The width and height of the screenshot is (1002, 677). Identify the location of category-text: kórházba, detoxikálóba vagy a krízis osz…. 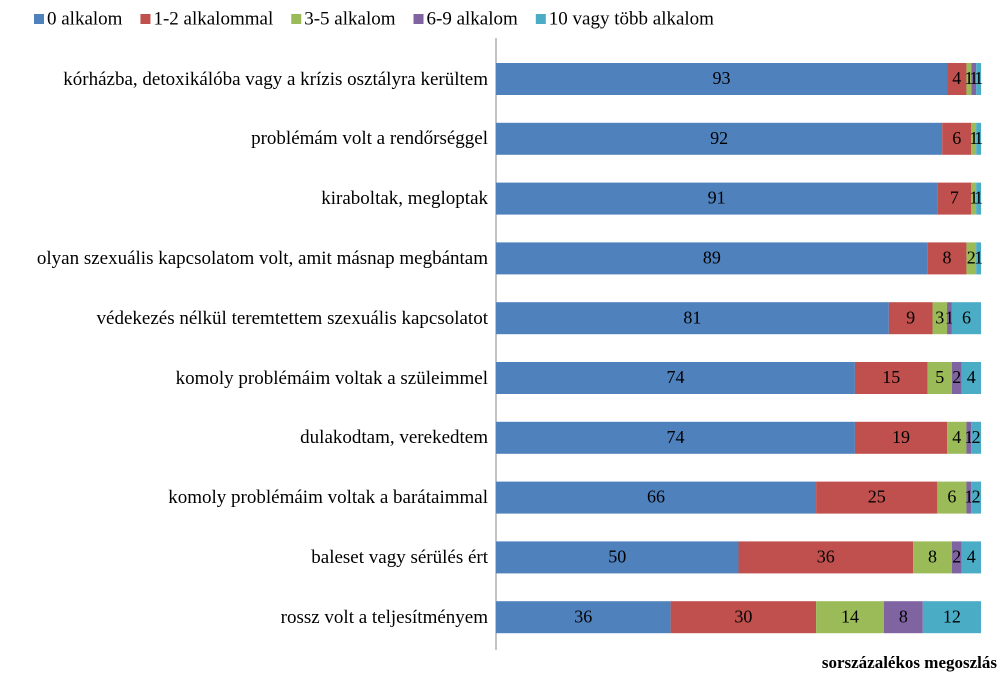
(275, 79).